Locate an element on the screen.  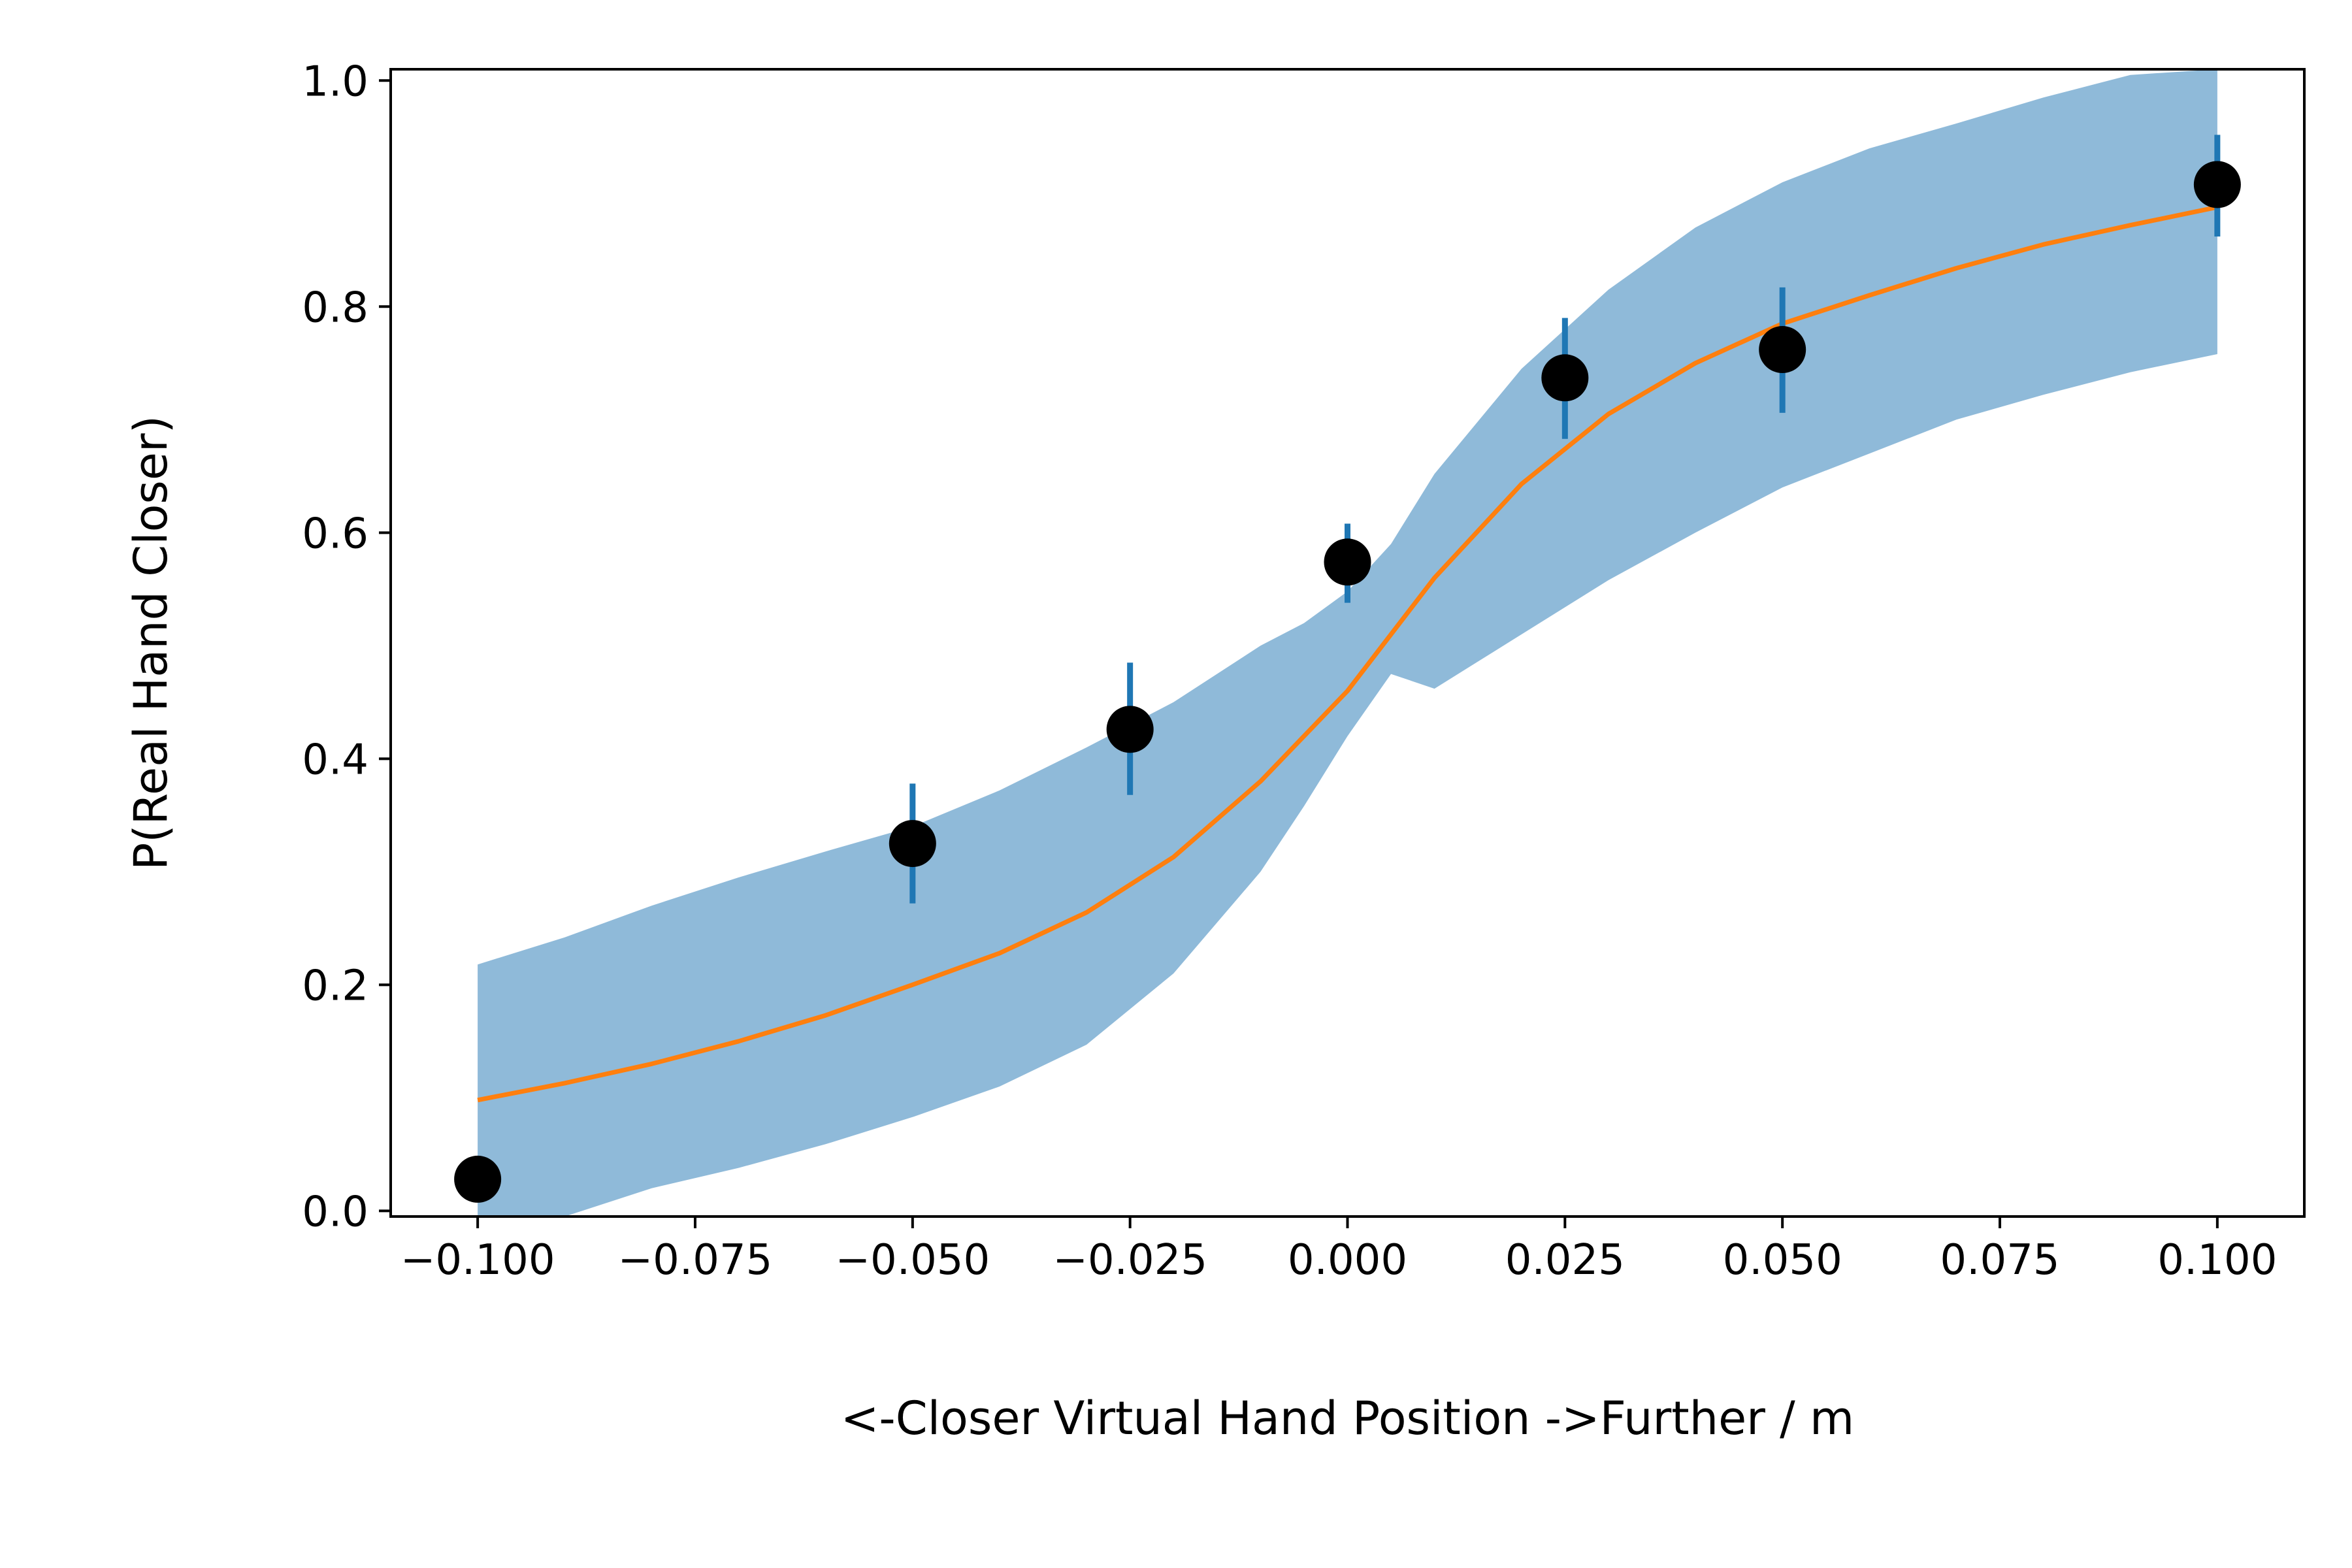
y-tick-label: 0.0 is located at coordinates (335, 1212).